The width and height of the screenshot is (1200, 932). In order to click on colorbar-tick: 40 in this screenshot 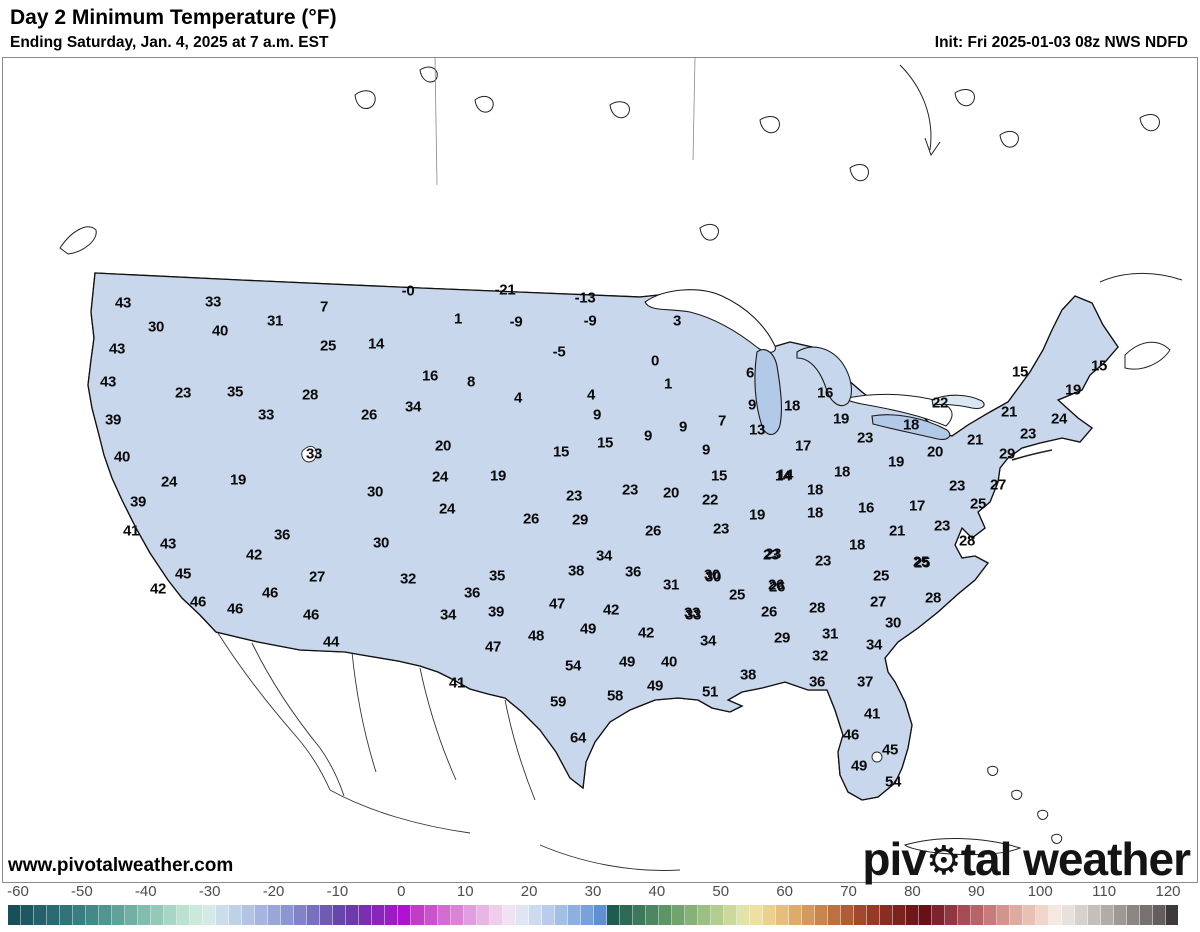, I will do `click(657, 891)`.